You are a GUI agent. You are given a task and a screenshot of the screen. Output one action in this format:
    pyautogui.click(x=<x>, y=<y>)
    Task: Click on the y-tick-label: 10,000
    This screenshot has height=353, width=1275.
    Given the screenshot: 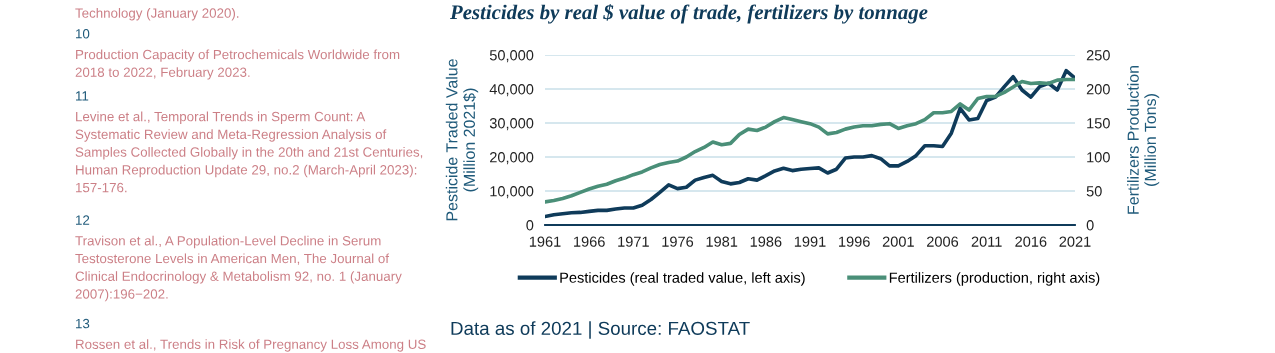 What is the action you would take?
    pyautogui.click(x=512, y=192)
    